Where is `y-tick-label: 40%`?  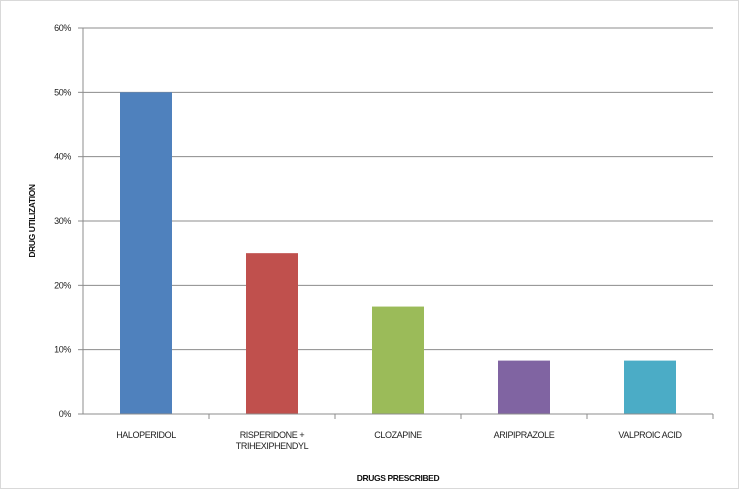 y-tick-label: 40% is located at coordinates (62, 157).